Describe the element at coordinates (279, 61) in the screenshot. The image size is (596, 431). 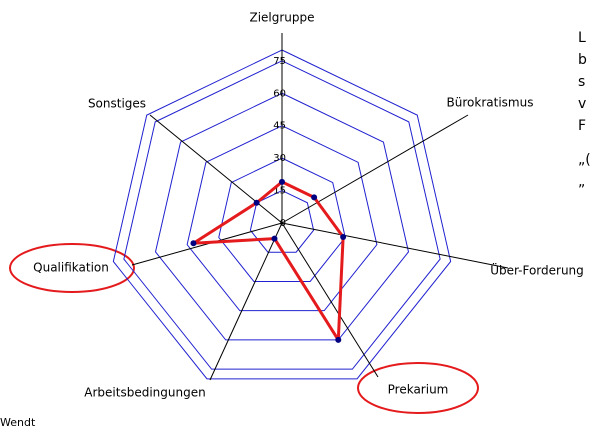
I see `tick-label: 75` at that location.